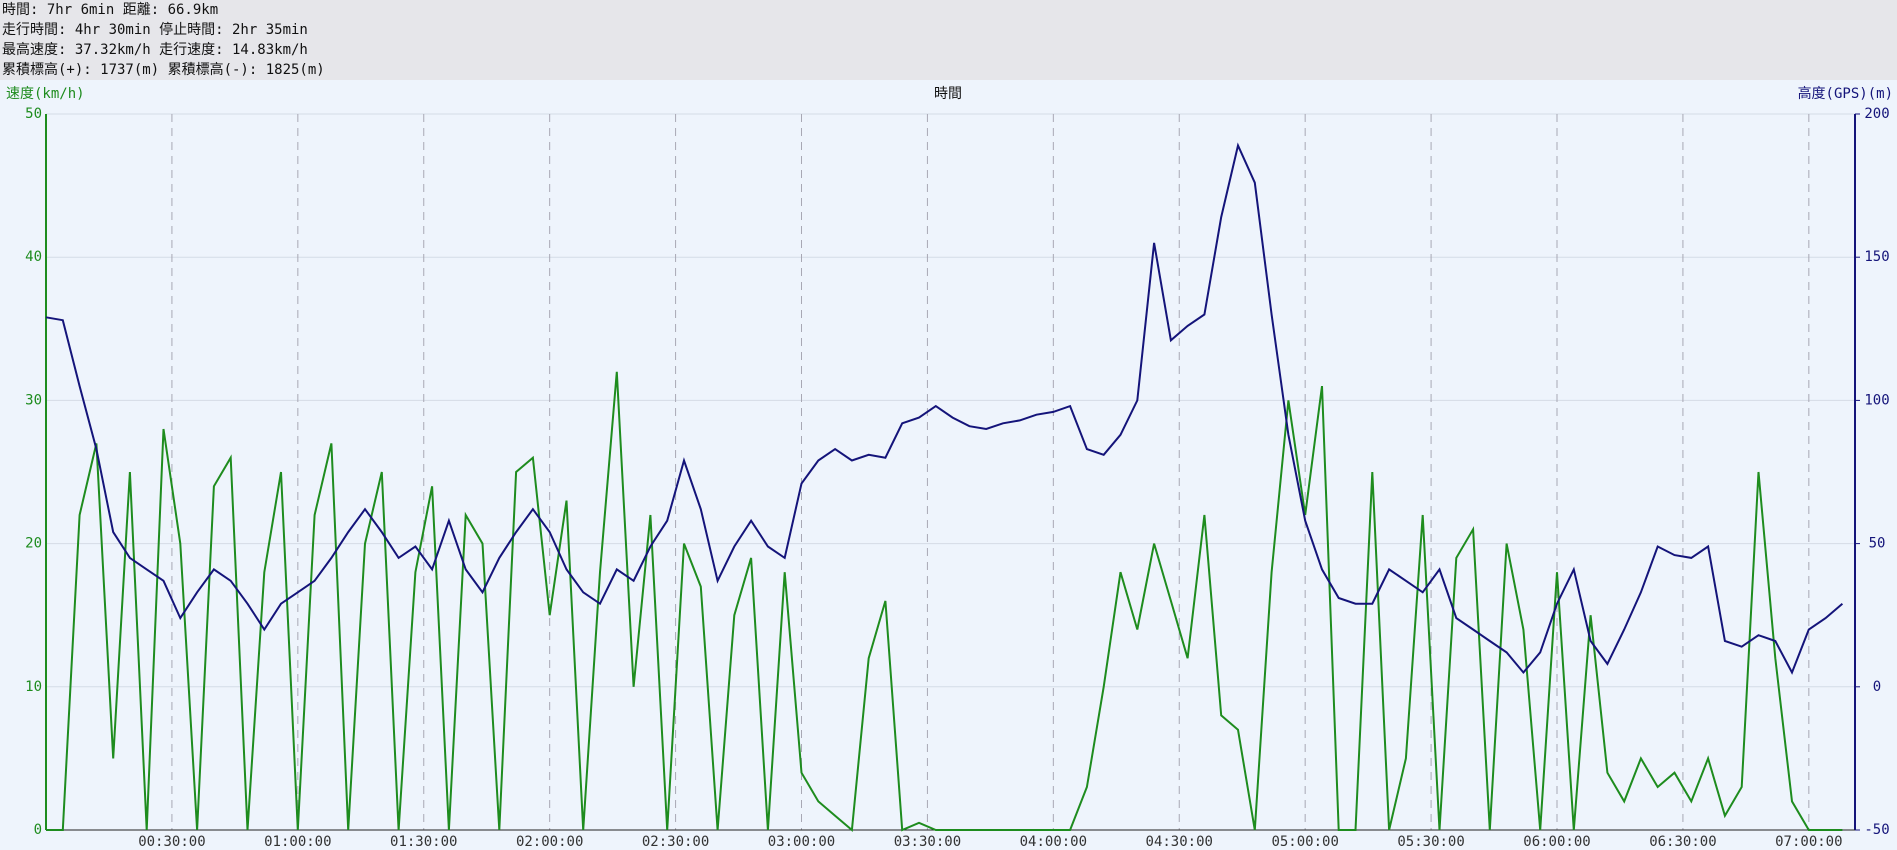 This screenshot has width=1897, height=850. What do you see at coordinates (33, 257) in the screenshot?
I see `y-tick-label: 40` at bounding box center [33, 257].